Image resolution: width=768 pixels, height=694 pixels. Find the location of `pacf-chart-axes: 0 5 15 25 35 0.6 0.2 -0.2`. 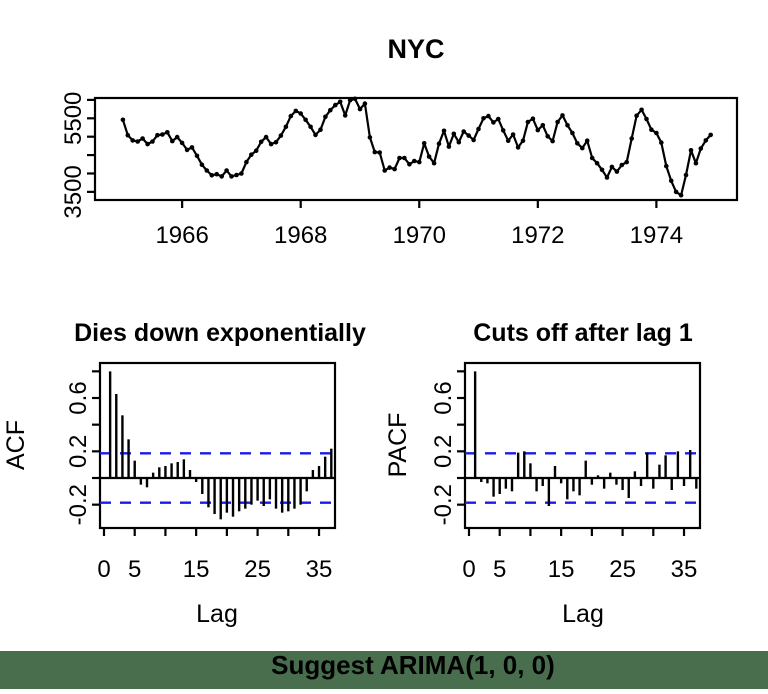

pacf-chart-axes: 0 5 15 25 35 0.6 0.2 -0.2 is located at coordinates (566, 472).